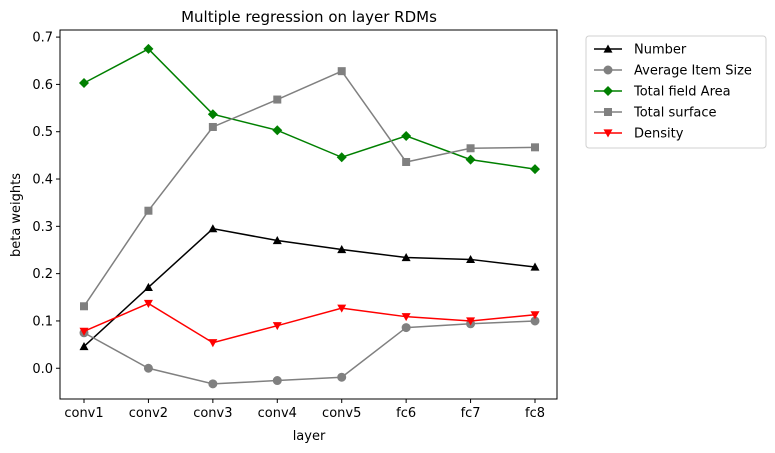 This screenshot has height=453, width=775. Describe the element at coordinates (471, 413) in the screenshot. I see `x-tick-label: fc7` at that location.